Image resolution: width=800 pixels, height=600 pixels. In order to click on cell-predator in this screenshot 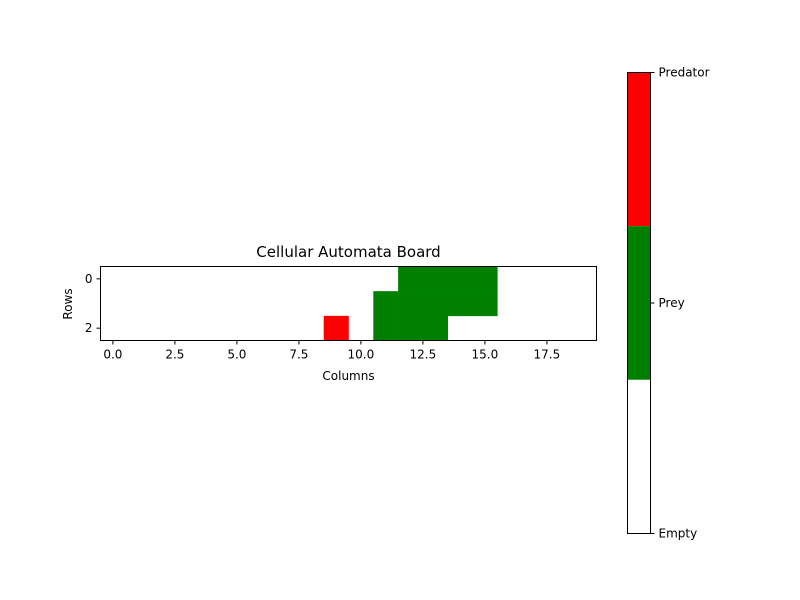, I will do `click(336, 328)`.